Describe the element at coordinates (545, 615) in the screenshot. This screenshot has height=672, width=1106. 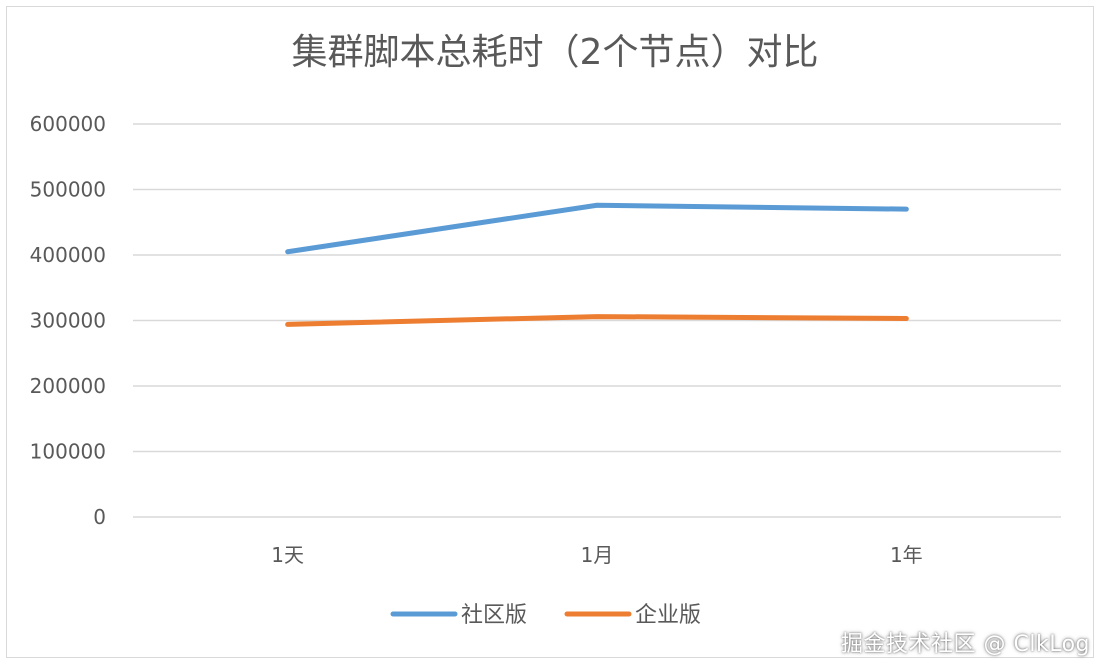
I see `legend: 社区版 企业版` at that location.